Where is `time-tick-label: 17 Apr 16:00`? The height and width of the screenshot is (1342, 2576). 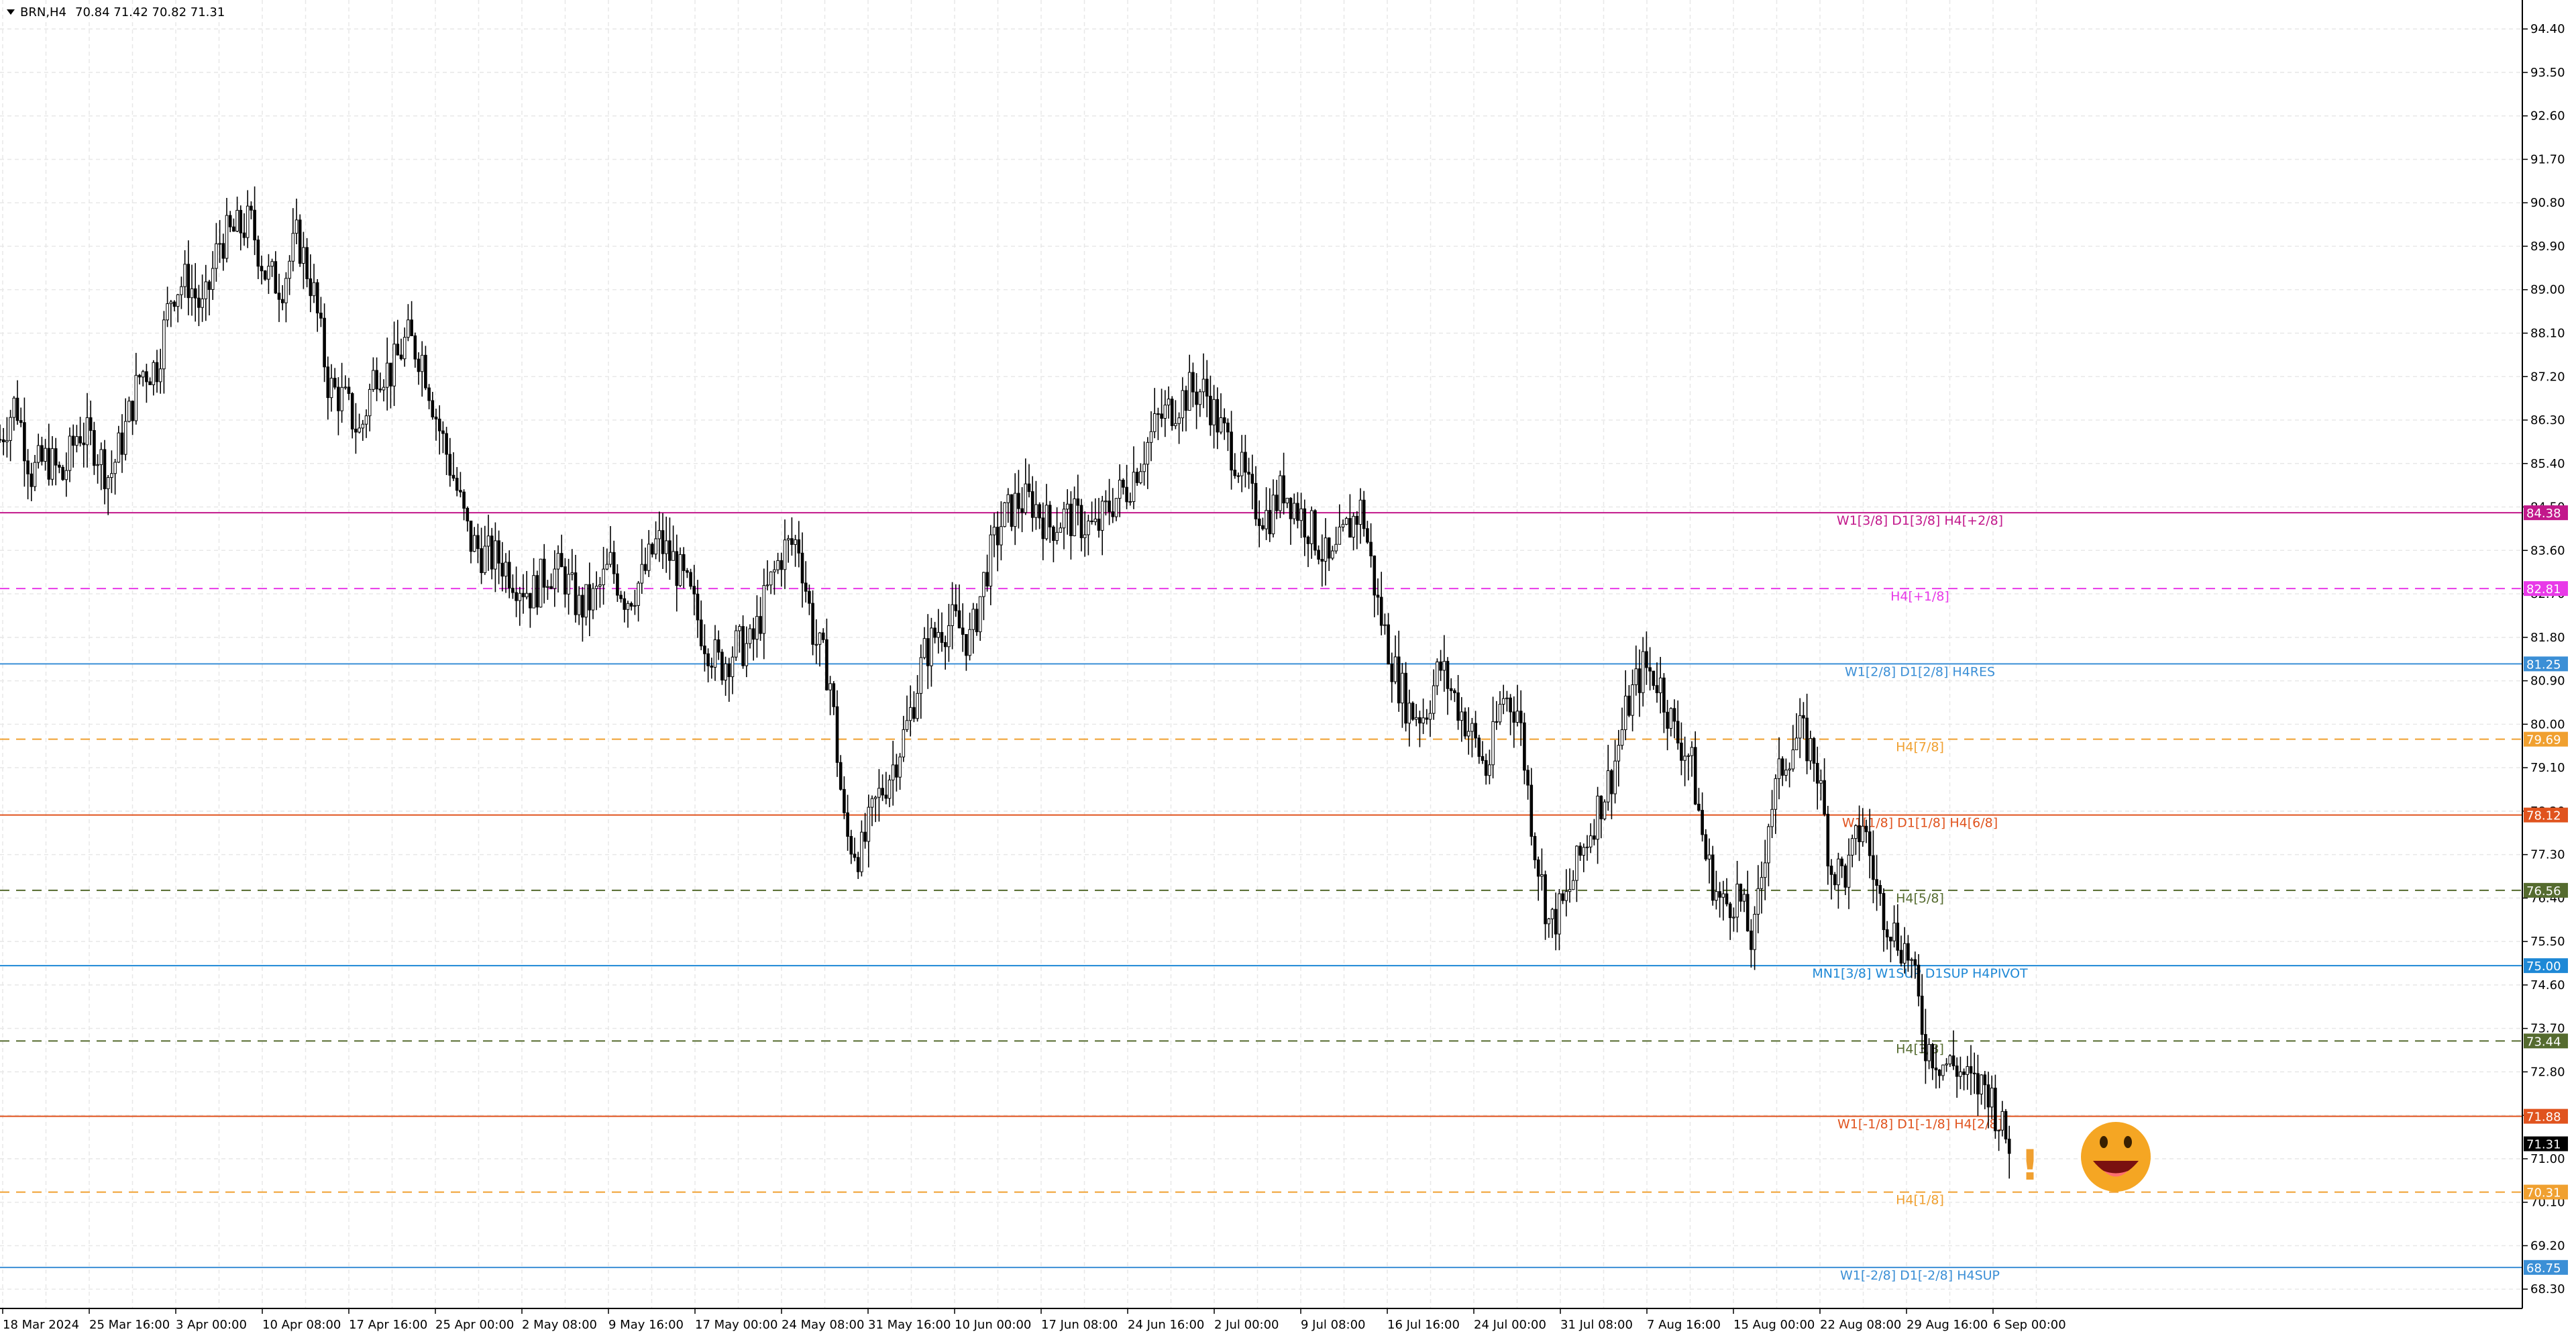
time-tick-label: 17 Apr 16:00 is located at coordinates (388, 1325).